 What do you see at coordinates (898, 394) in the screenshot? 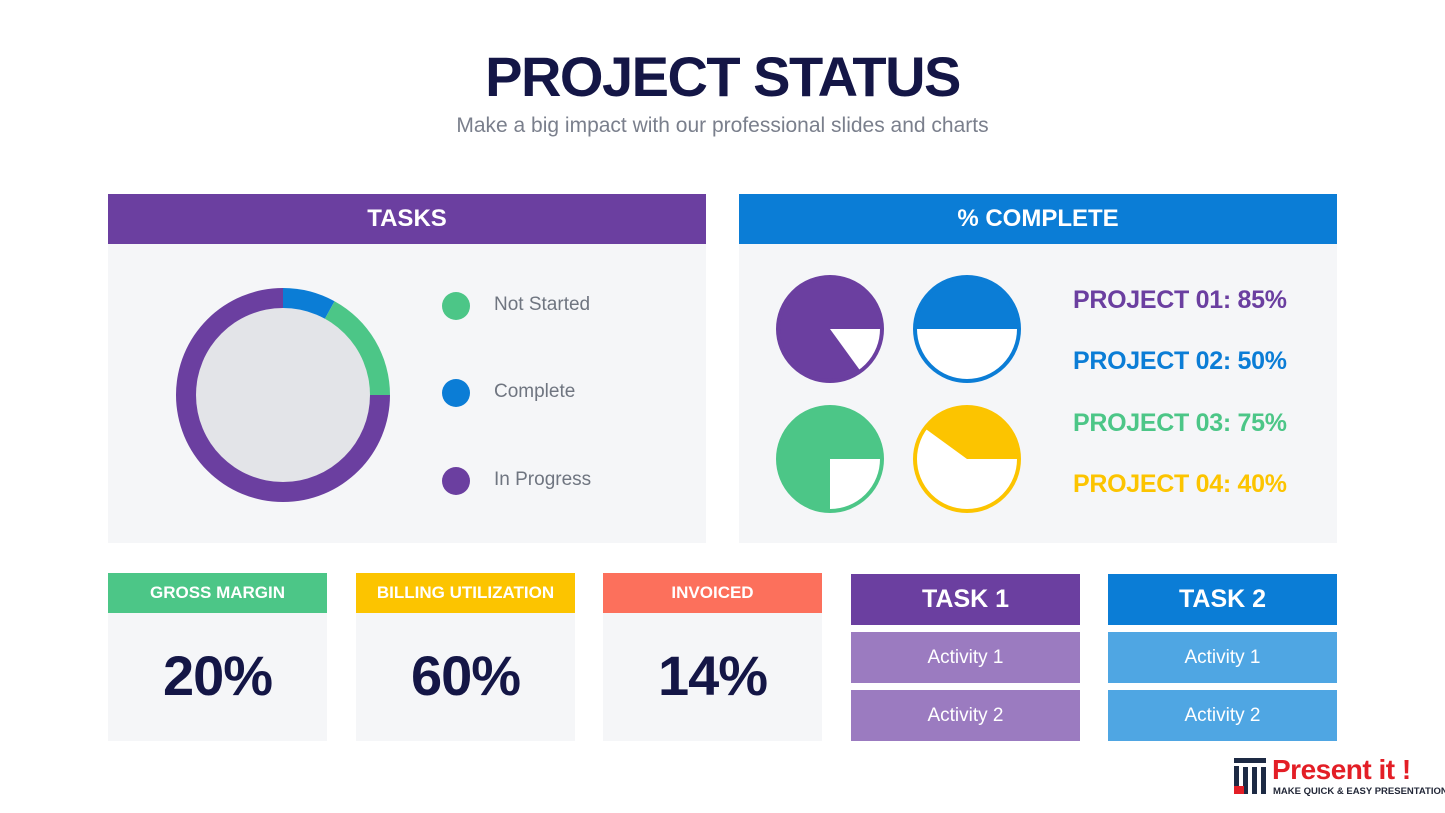
I see `project-pie-charts` at bounding box center [898, 394].